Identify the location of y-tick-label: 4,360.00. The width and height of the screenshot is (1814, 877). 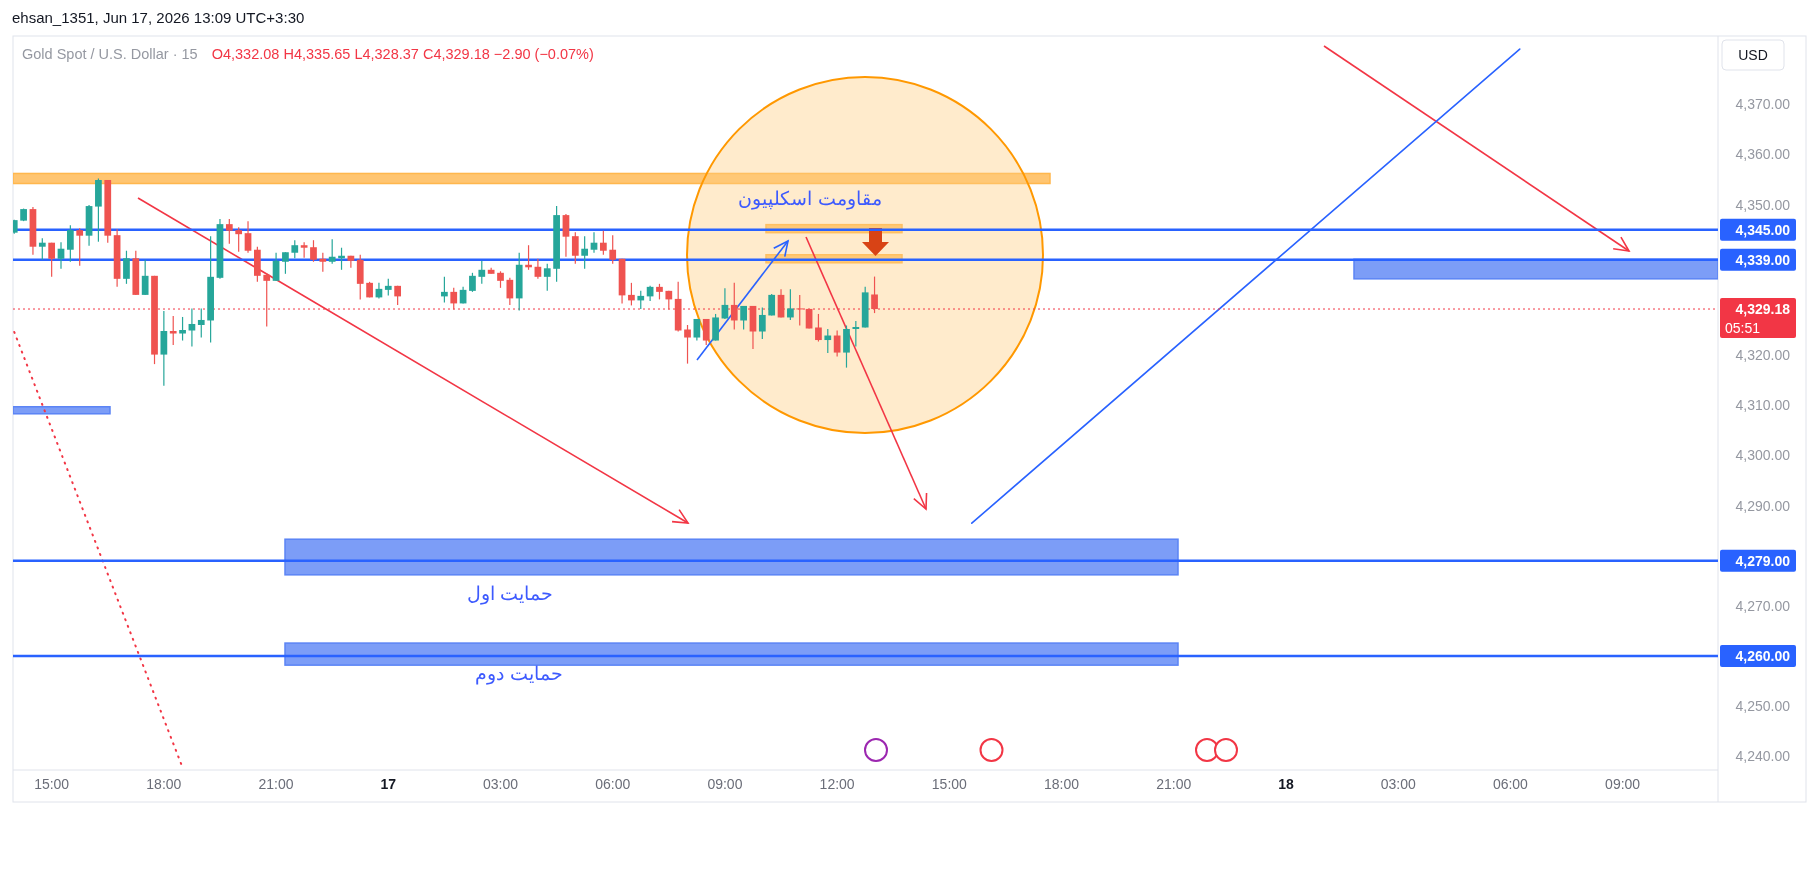
(1763, 154).